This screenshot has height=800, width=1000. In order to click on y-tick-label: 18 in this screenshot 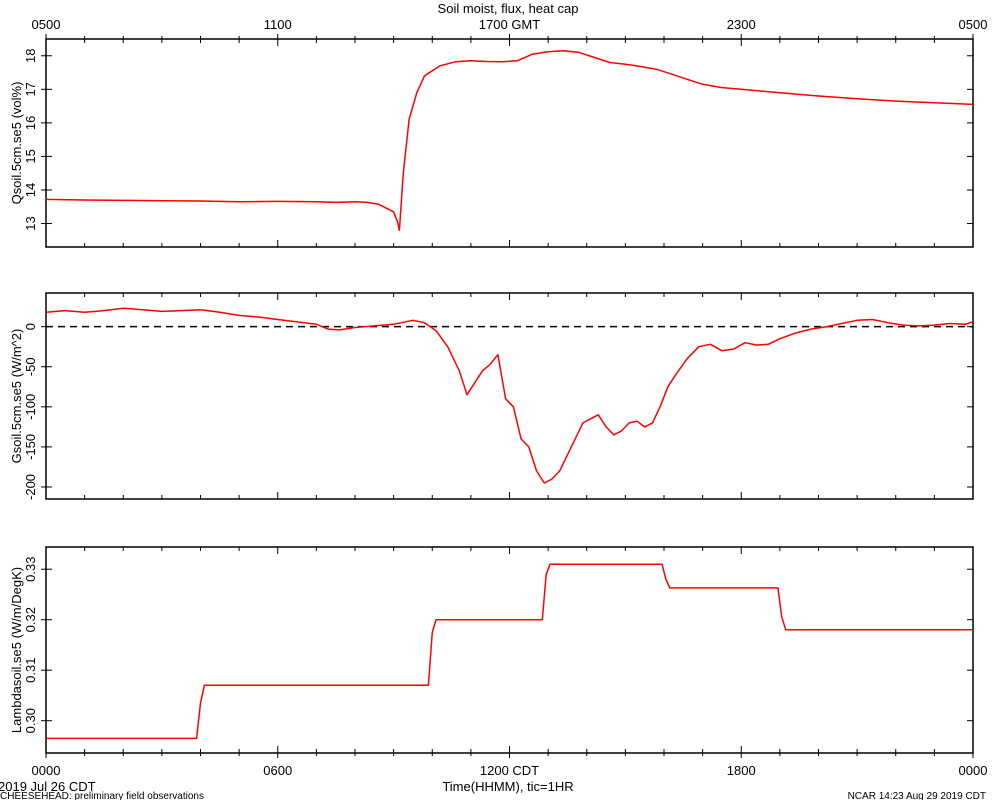, I will do `click(30, 56)`.